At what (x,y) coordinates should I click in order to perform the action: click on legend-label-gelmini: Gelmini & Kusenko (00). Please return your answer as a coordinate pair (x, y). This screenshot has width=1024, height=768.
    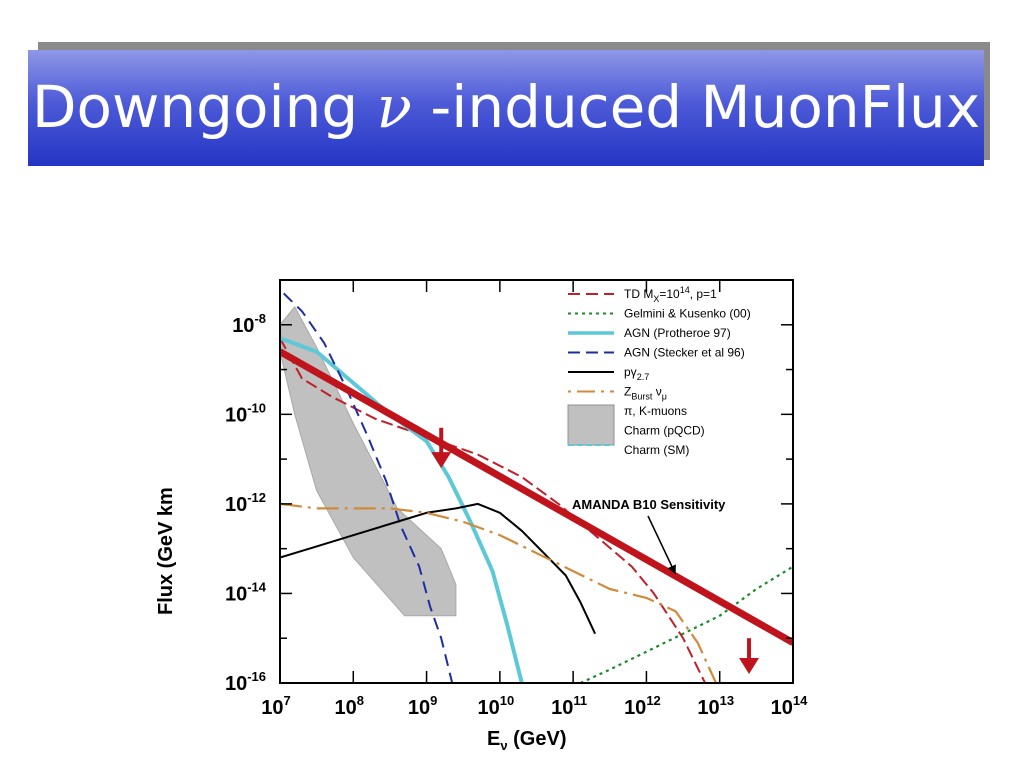
    Looking at the image, I should click on (687, 314).